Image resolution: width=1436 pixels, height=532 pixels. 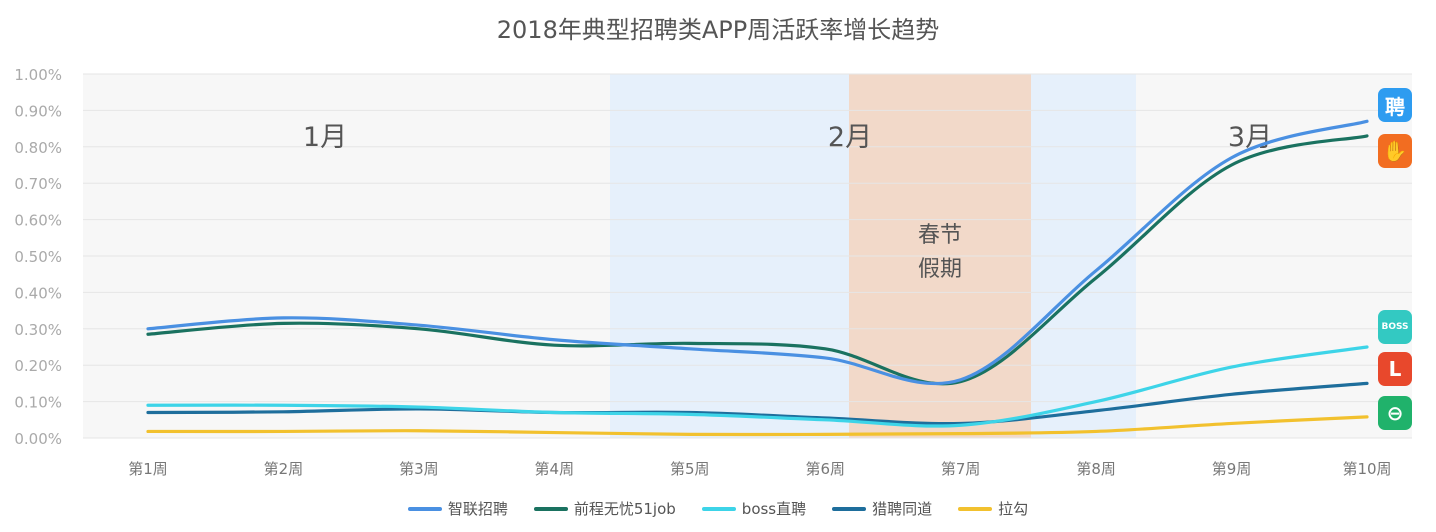 What do you see at coordinates (902, 509) in the screenshot?
I see `legend-label: 猎聘同道` at bounding box center [902, 509].